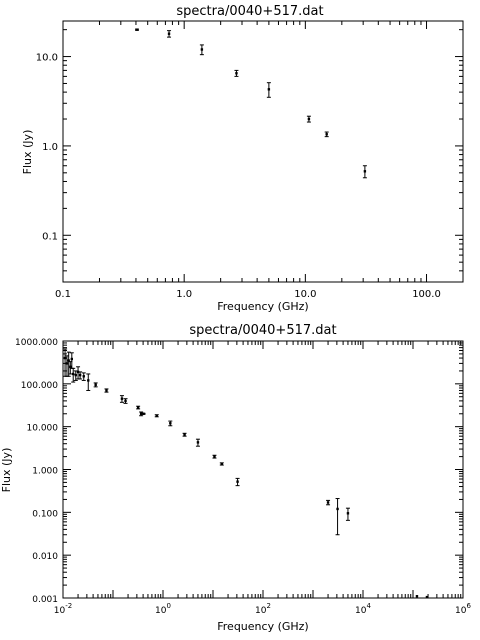  Describe the element at coordinates (6, 470) in the screenshot. I see `bottom-y-axis-label: Flux (Jy)` at that location.